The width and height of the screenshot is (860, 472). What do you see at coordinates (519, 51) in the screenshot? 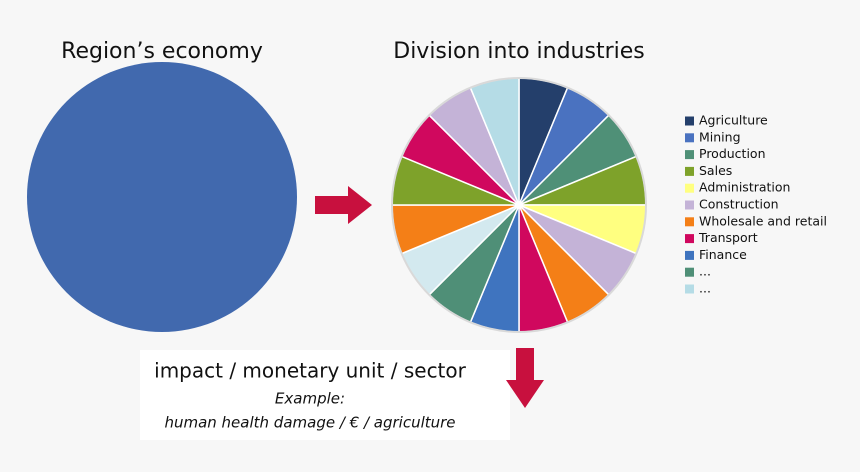
I see `right-title: Division into industries` at bounding box center [519, 51].